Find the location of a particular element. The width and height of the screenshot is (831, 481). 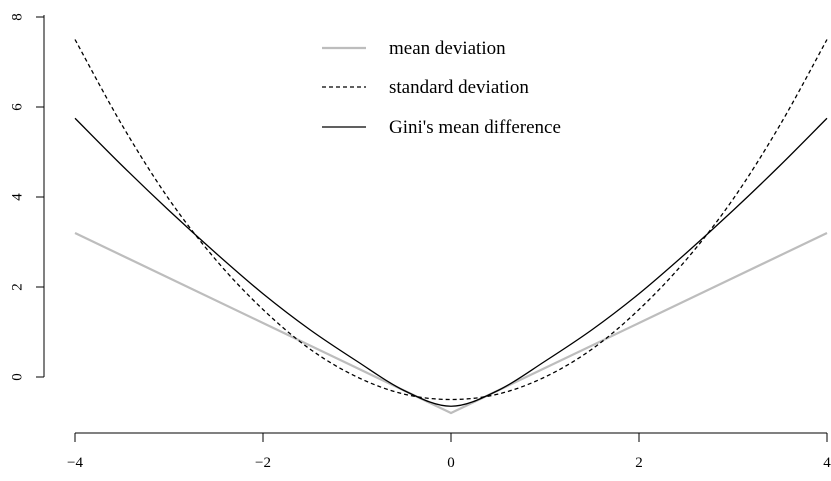

x-tick-label: −4 is located at coordinates (75, 463).